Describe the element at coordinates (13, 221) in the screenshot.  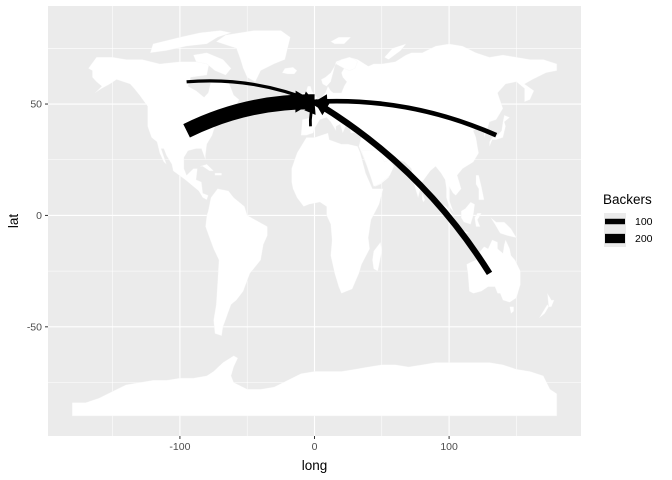
I see `y-axis-title: lat` at that location.